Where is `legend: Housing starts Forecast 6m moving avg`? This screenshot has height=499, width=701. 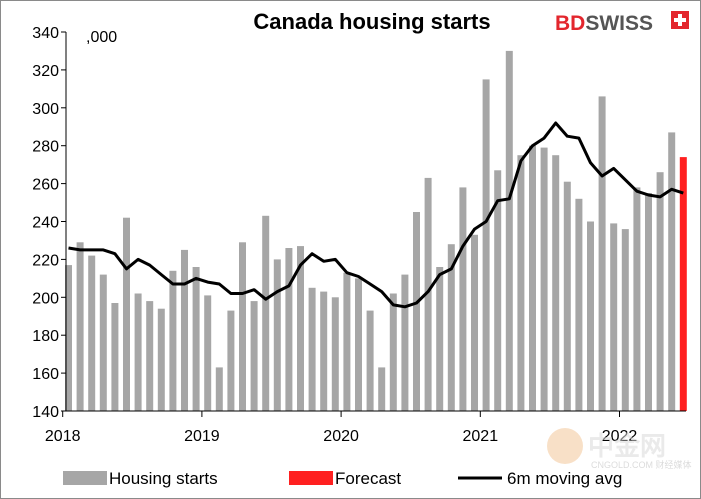 legend: Housing starts Forecast 6m moving avg is located at coordinates (342, 478).